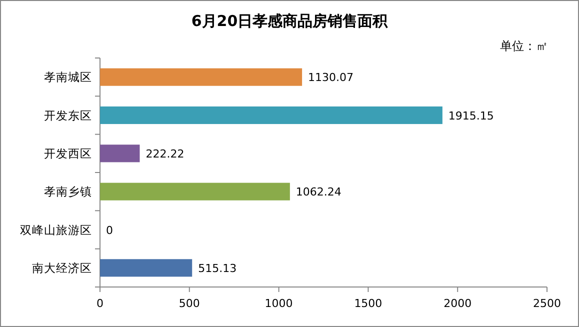  I want to click on y-tick-label: 孝南乡镇, so click(68, 191).